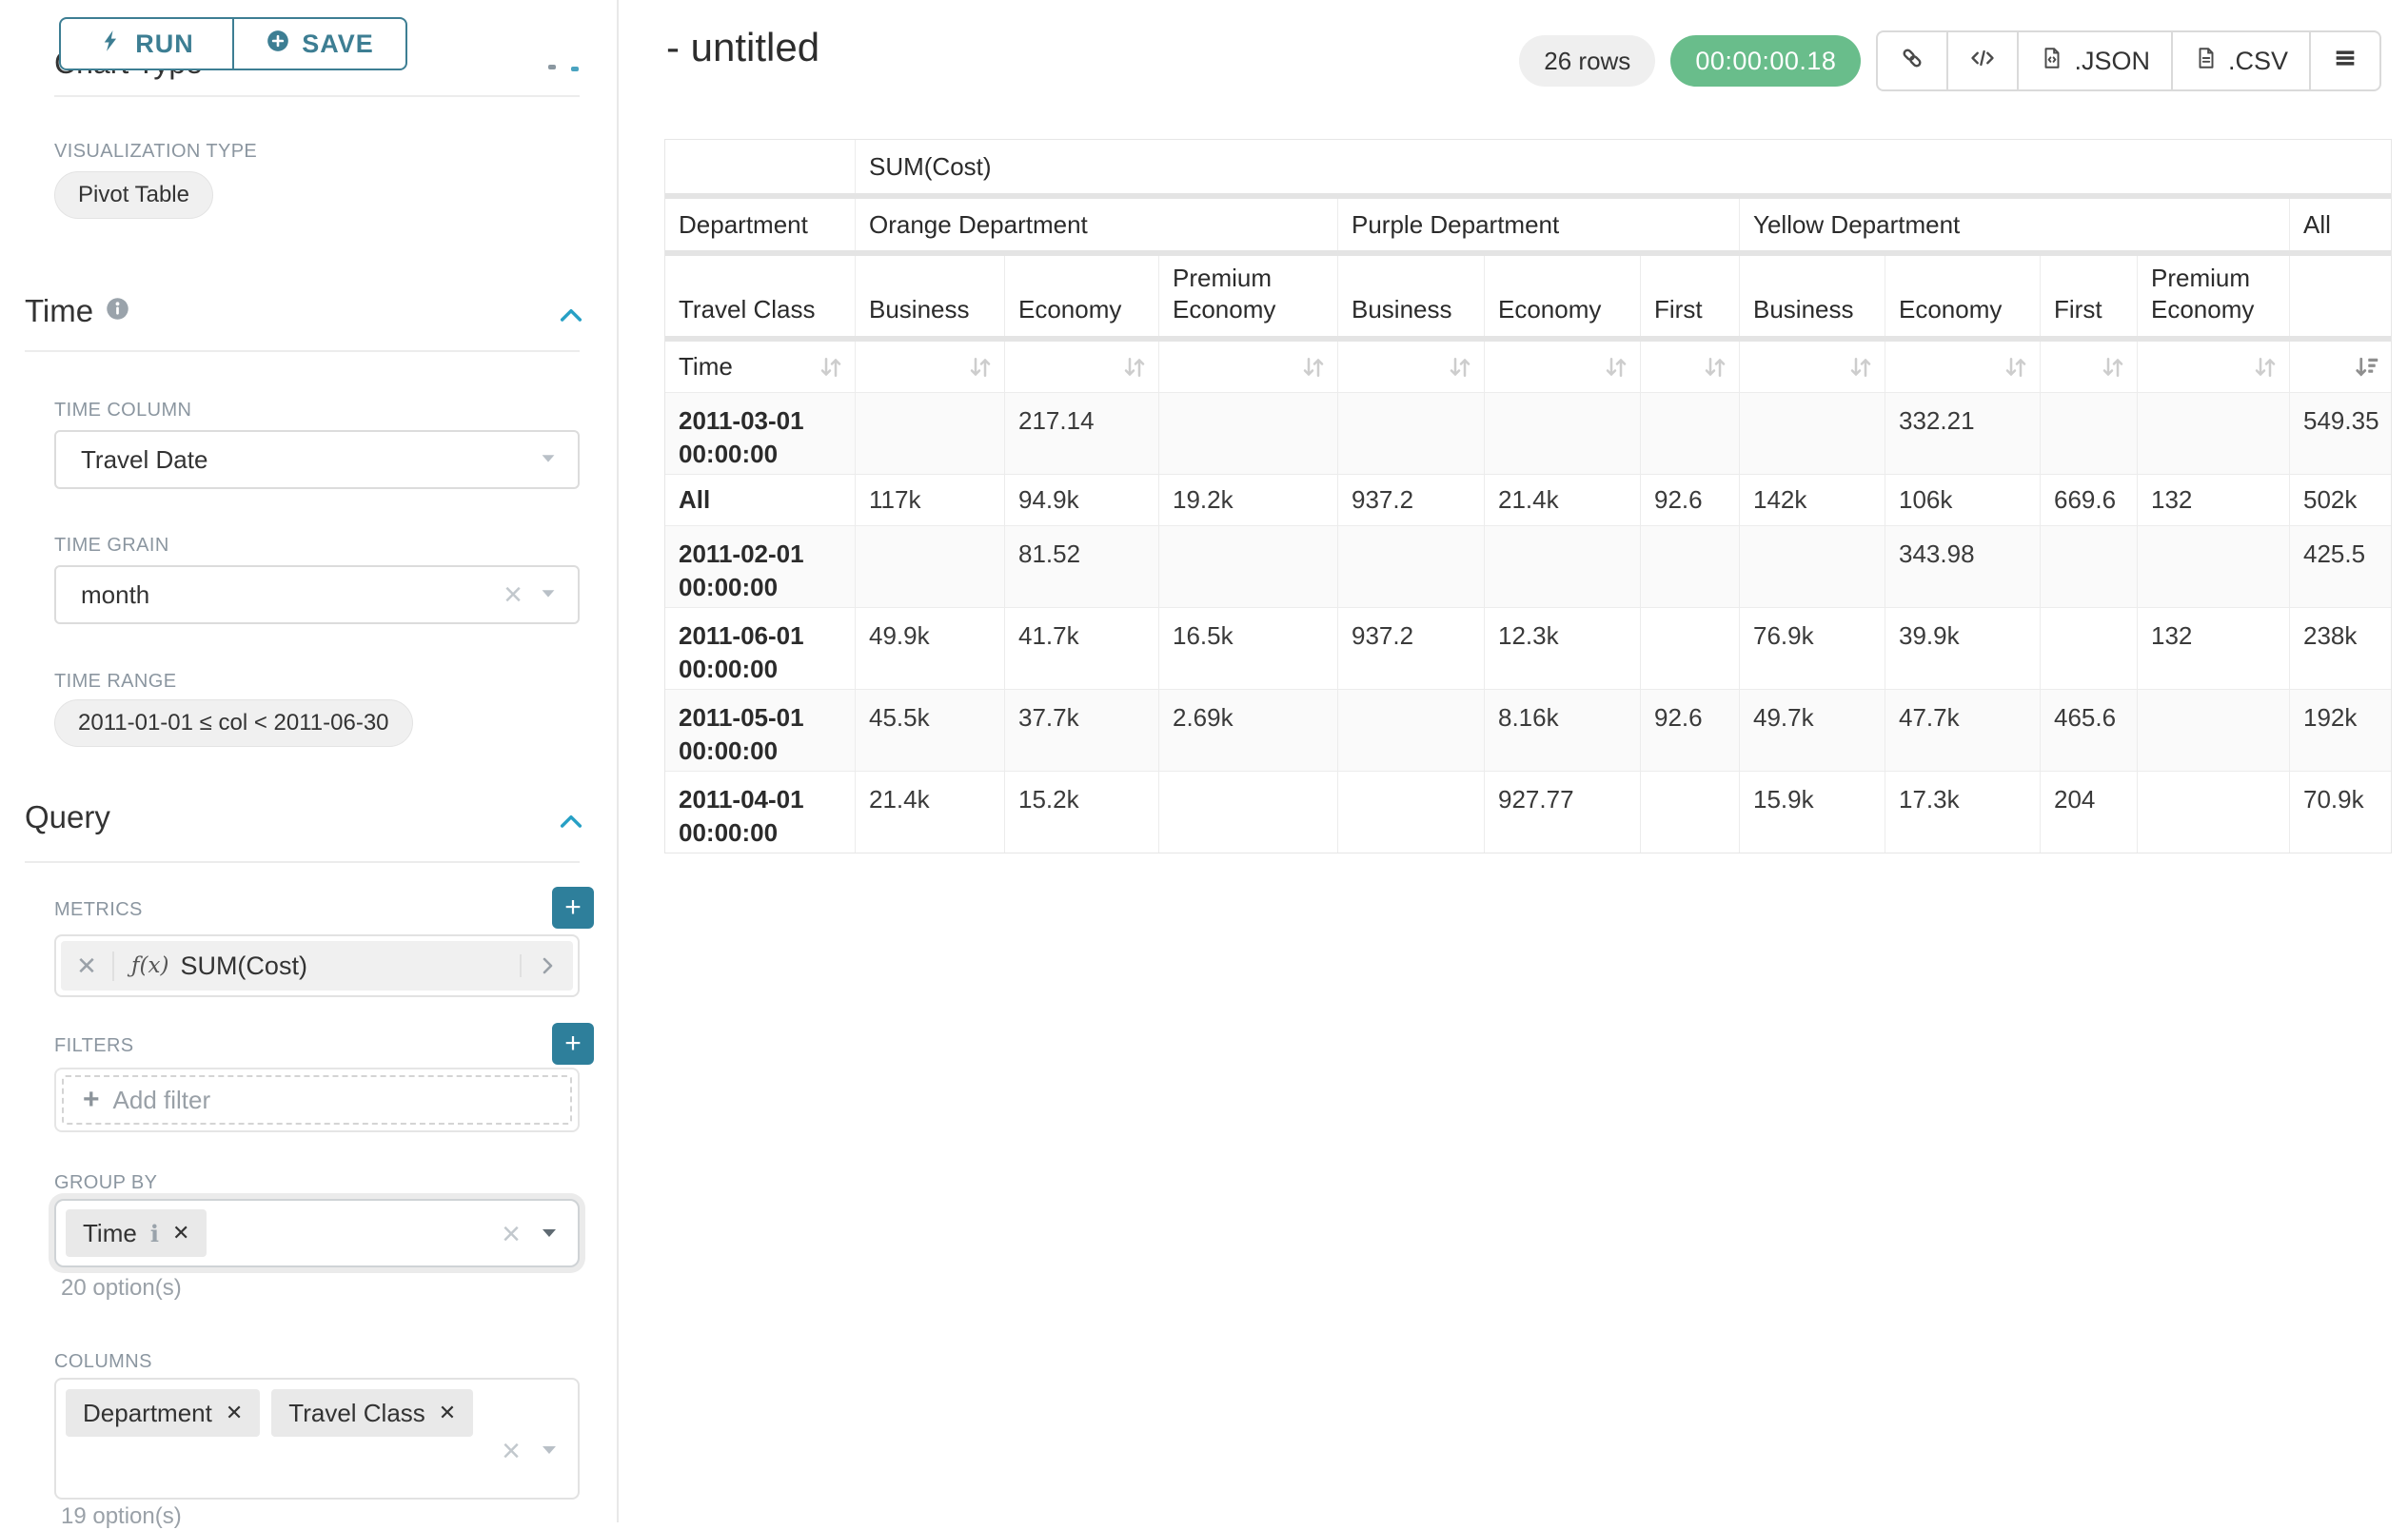 The width and height of the screenshot is (2408, 1530). What do you see at coordinates (760, 367) in the screenshot?
I see `sort-toggle: Time` at bounding box center [760, 367].